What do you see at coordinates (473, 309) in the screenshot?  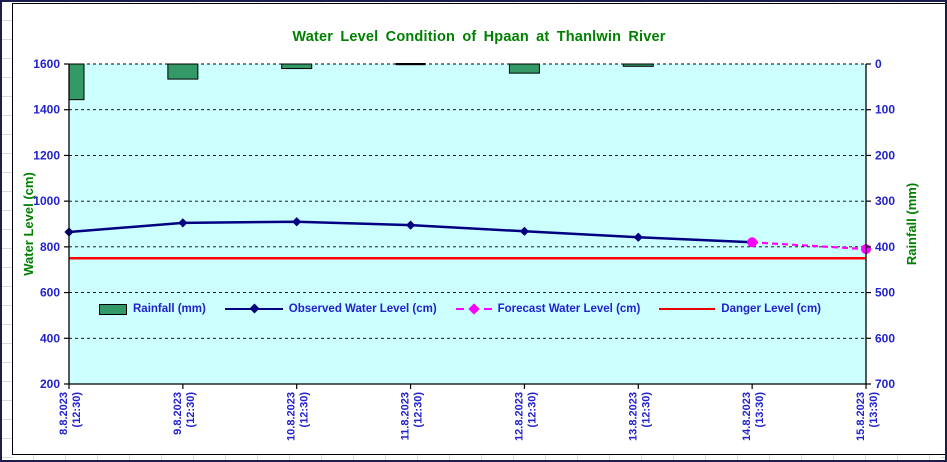 I see `forecast-line-swatch-icon` at bounding box center [473, 309].